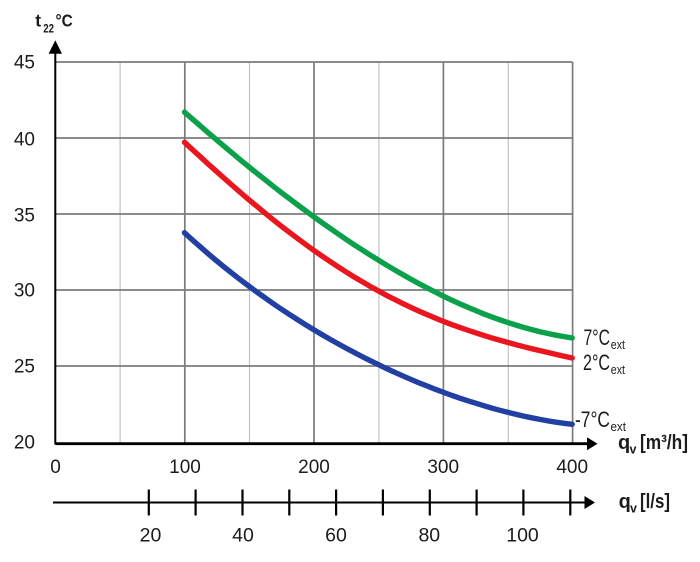 This screenshot has width=700, height=562. Describe the element at coordinates (48, 29) in the screenshot. I see `svg-text: 22` at that location.